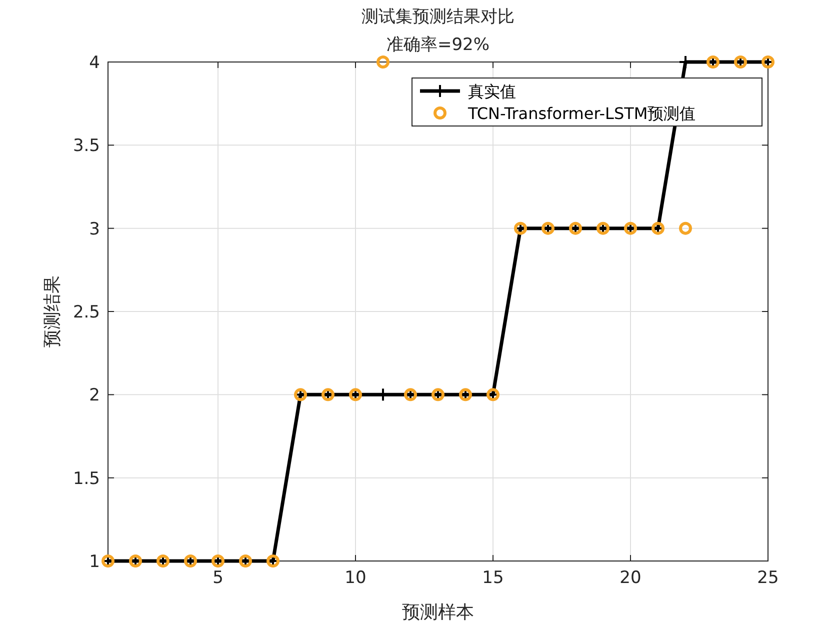 Image resolution: width=840 pixels, height=630 pixels. I want to click on x-tick-label: 15, so click(493, 578).